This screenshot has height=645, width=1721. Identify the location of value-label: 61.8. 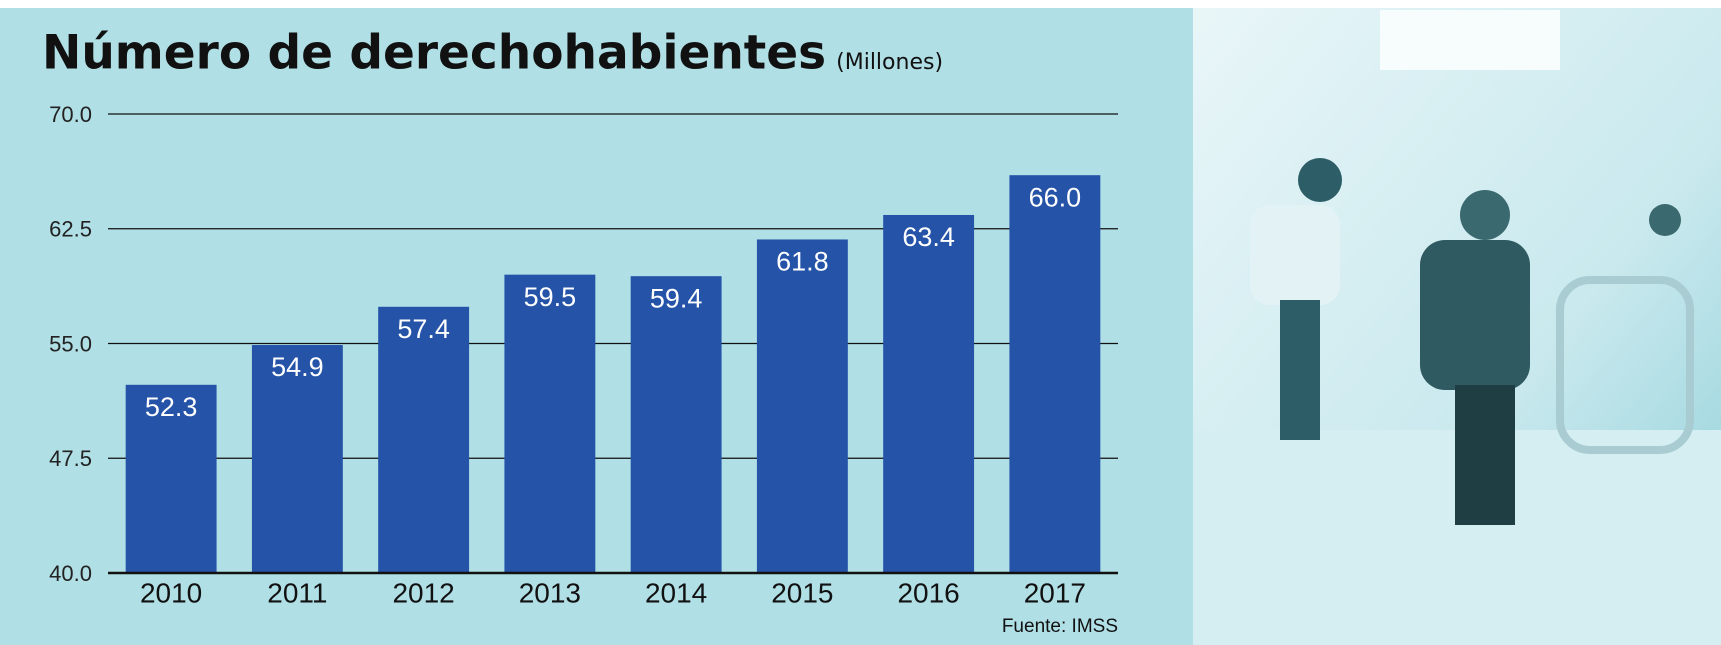
(802, 262).